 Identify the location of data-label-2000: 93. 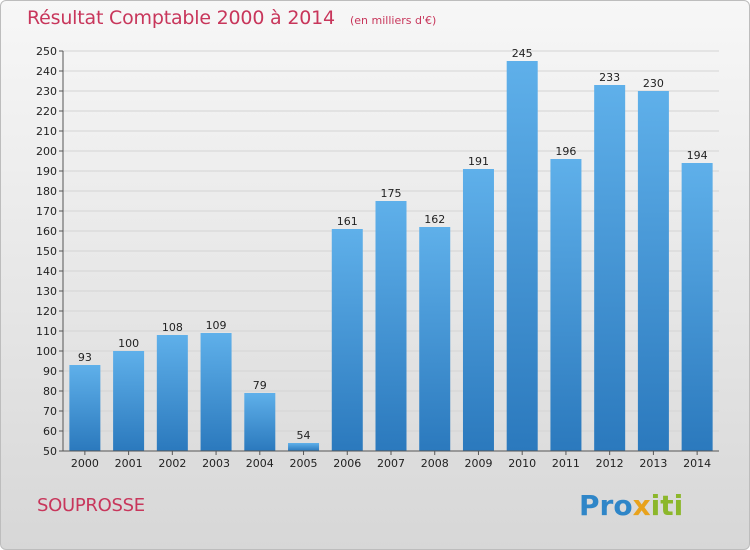
(85, 357).